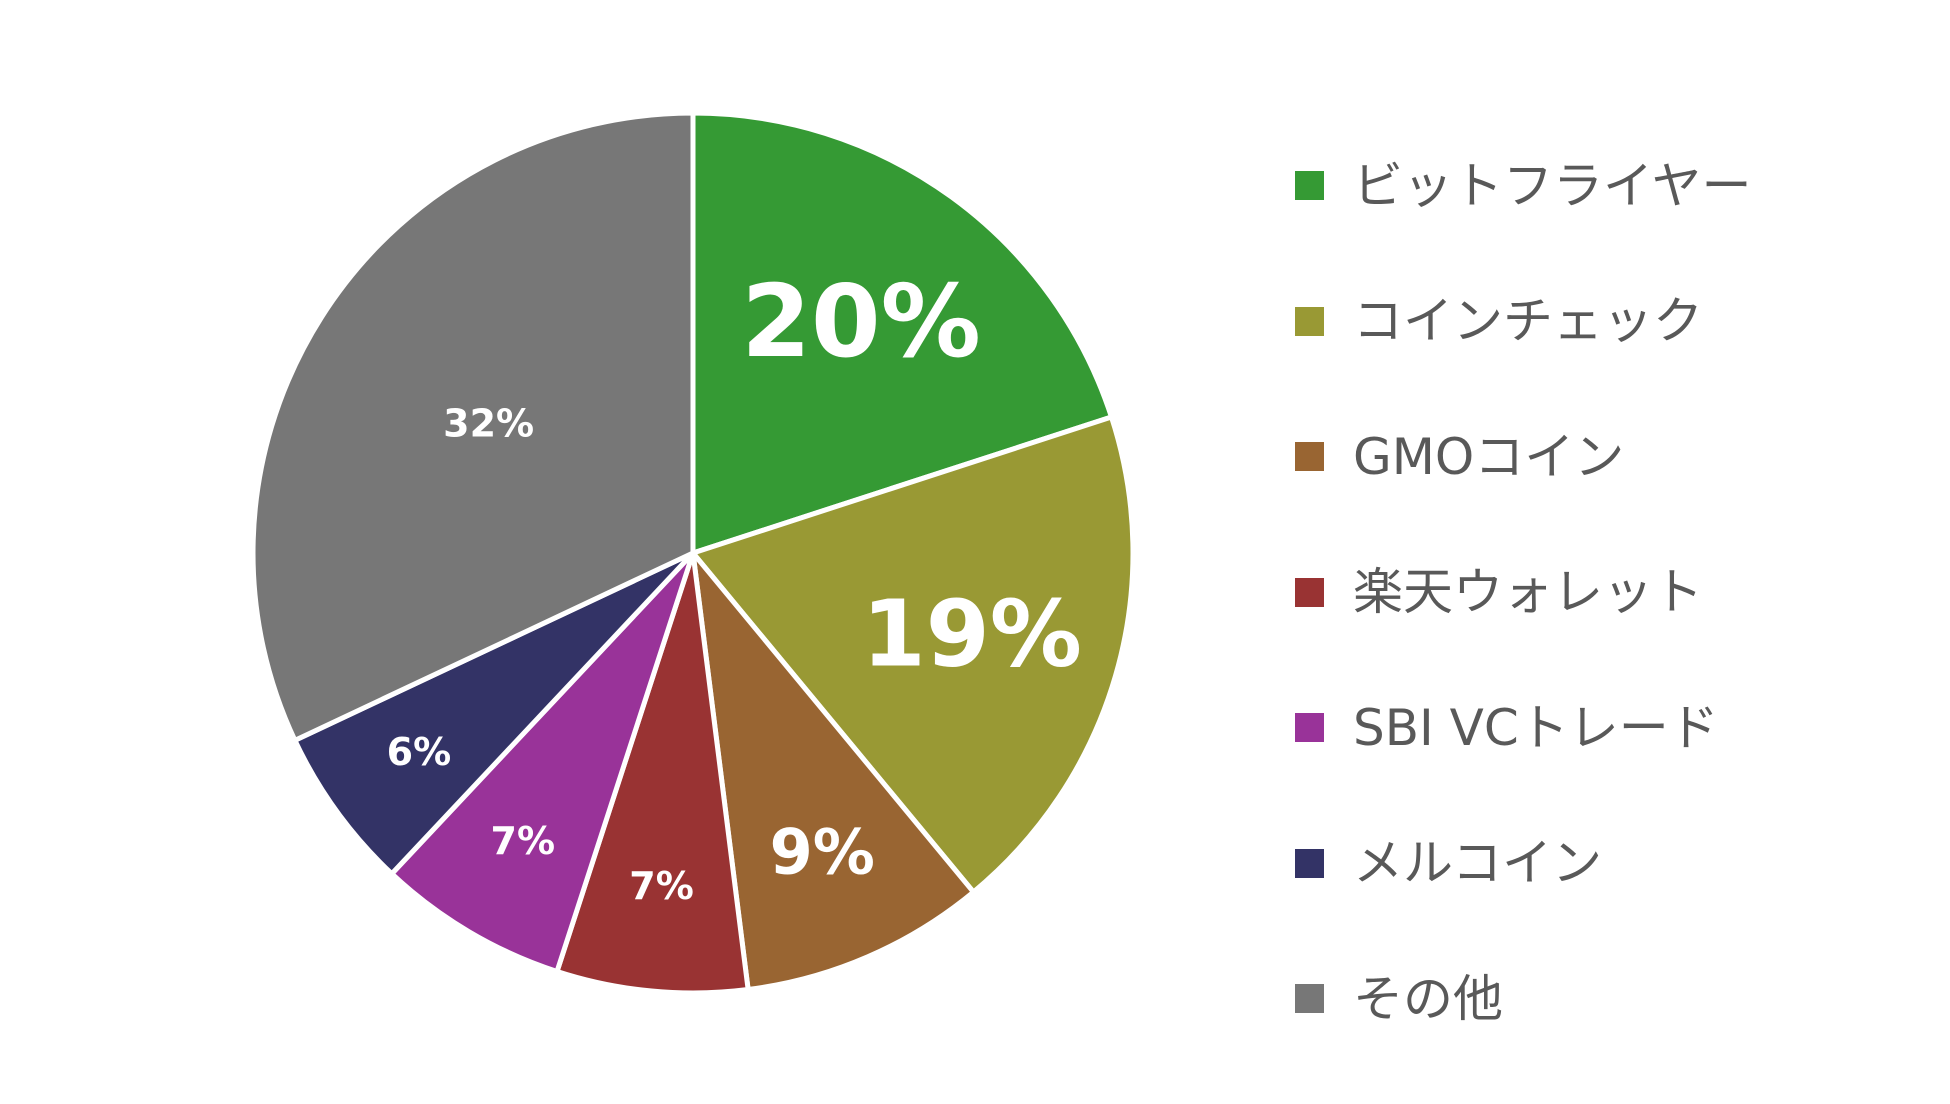 The image size is (1950, 1104). Describe the element at coordinates (1528, 321) in the screenshot. I see `legend-label: コインチェック` at that location.